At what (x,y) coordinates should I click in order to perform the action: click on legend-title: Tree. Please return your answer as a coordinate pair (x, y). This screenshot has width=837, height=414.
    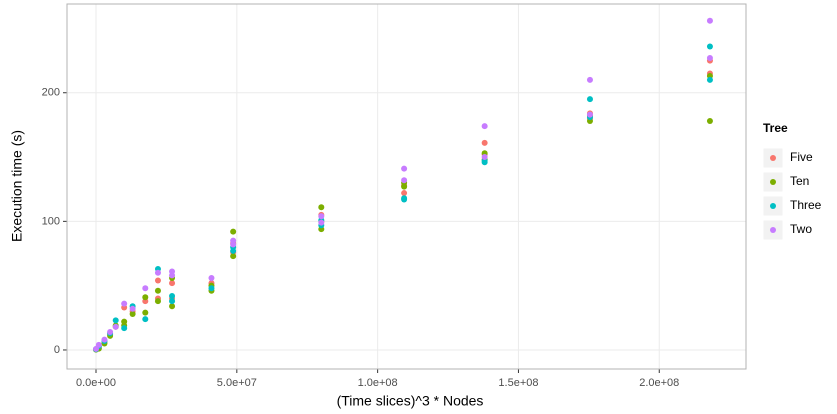
    Looking at the image, I should click on (775, 128).